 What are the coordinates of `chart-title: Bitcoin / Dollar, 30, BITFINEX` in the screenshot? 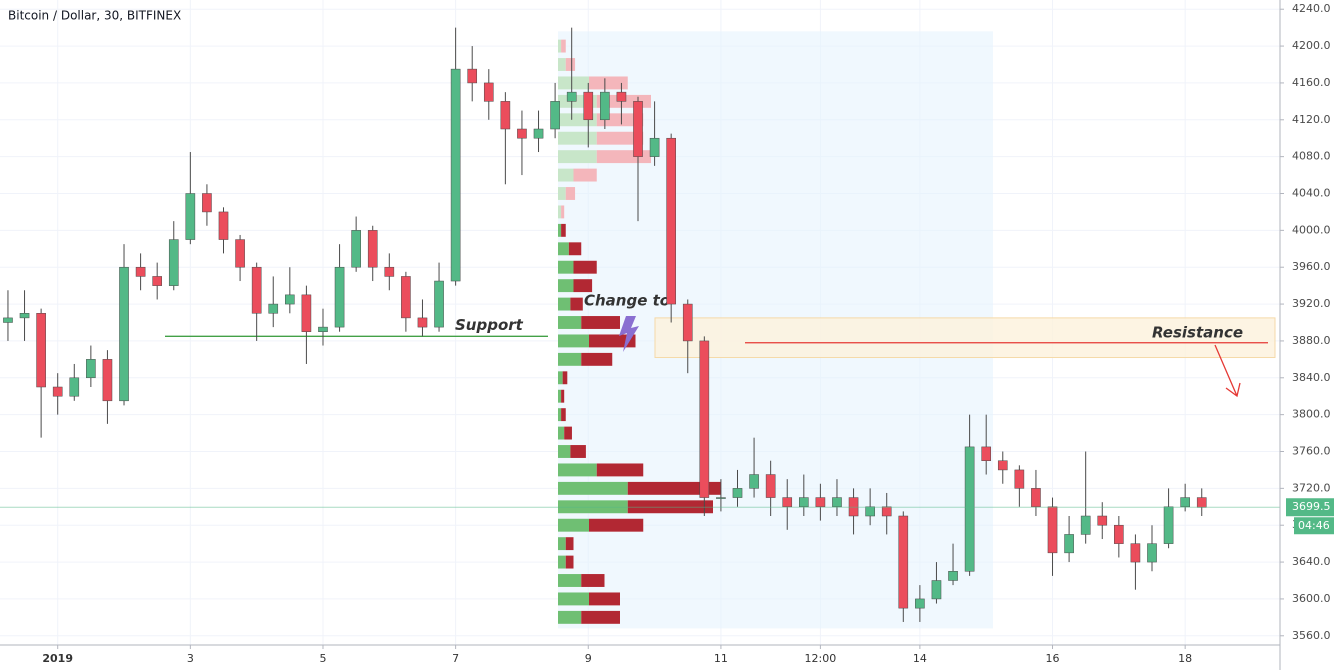 It's located at (94, 16).